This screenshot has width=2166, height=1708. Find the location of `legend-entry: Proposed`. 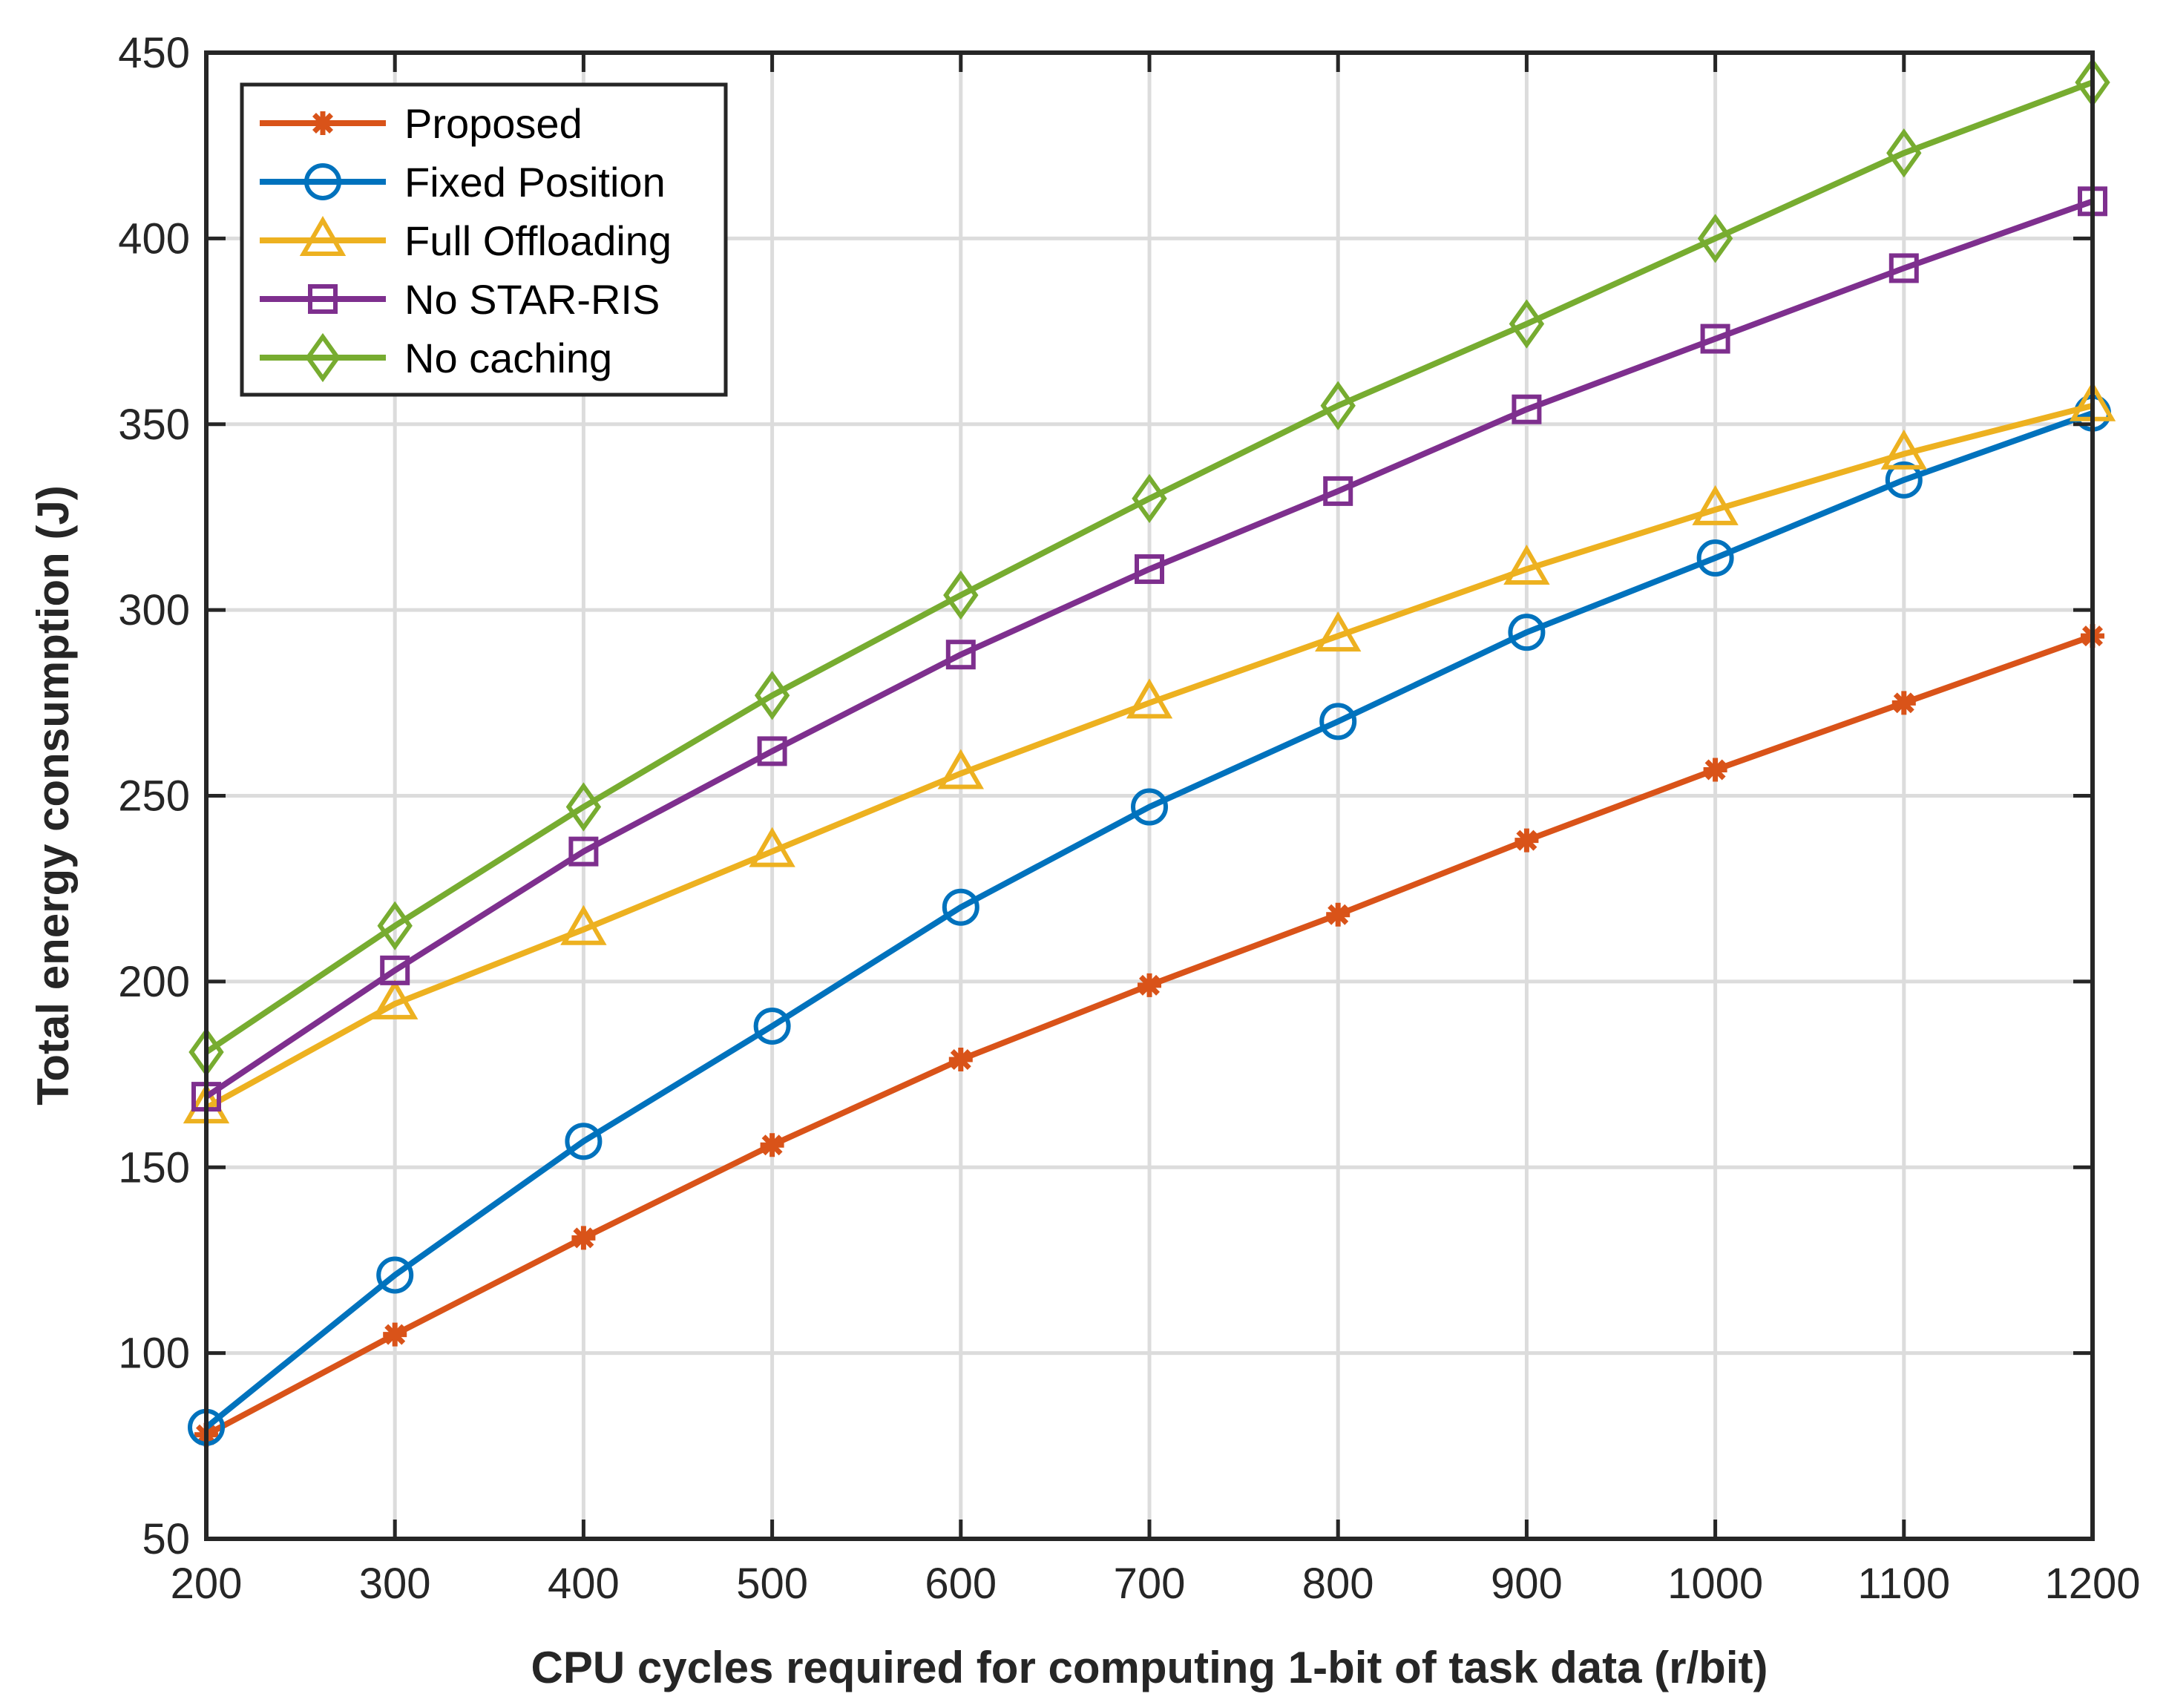

legend-entry: Proposed is located at coordinates (421, 123).